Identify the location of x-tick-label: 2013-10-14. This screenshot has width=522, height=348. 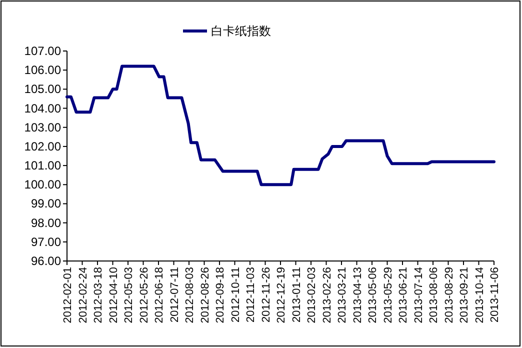
(480, 295).